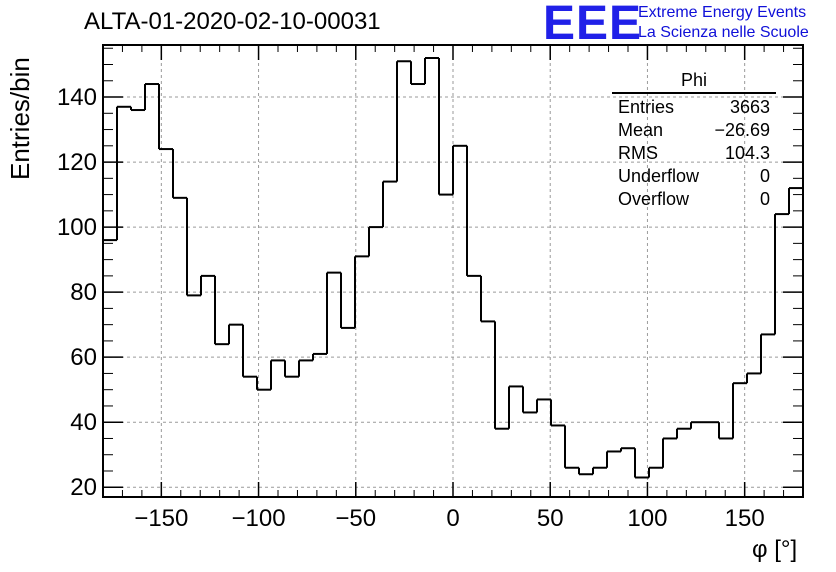  What do you see at coordinates (161, 518) in the screenshot?
I see `x-tick-label: −150` at bounding box center [161, 518].